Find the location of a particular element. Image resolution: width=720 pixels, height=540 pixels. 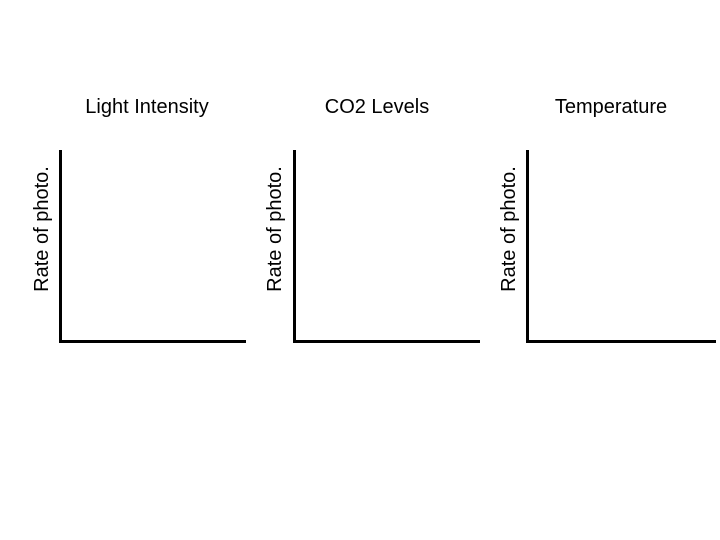

x-axis-line-light-intensity is located at coordinates (152, 341).